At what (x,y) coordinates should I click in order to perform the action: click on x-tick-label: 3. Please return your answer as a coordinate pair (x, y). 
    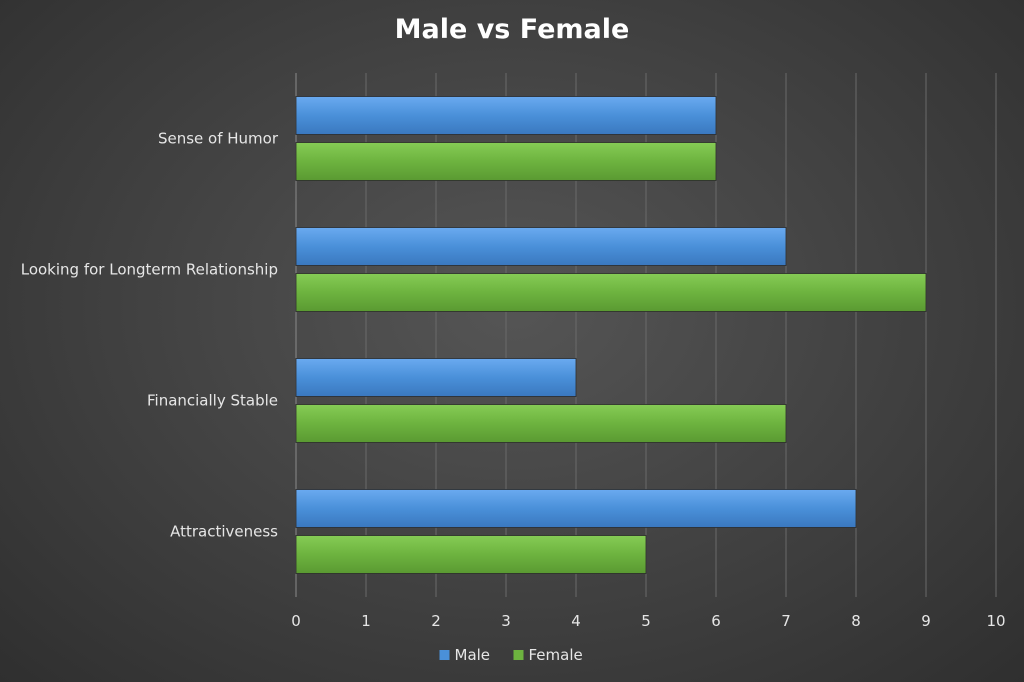
    Looking at the image, I should click on (506, 621).